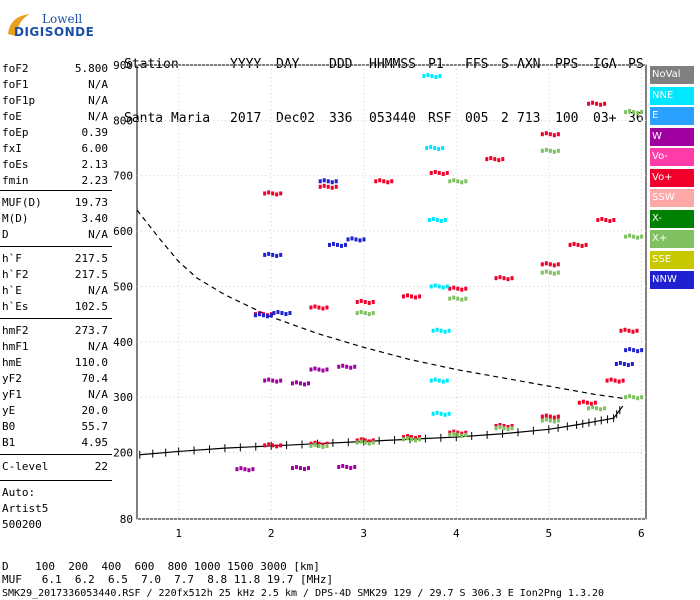 The height and width of the screenshot is (600, 700). Describe the element at coordinates (15, 346) in the screenshot. I see `param-key: hmF1` at that location.